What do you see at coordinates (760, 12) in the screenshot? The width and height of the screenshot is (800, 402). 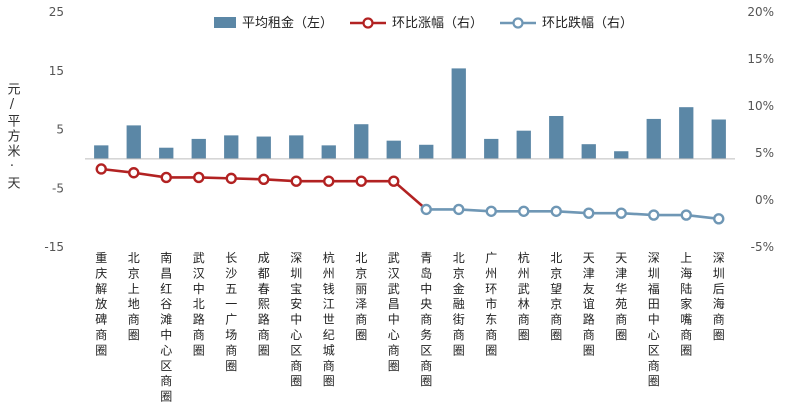 I see `right-tick-label: 20%` at bounding box center [760, 12].